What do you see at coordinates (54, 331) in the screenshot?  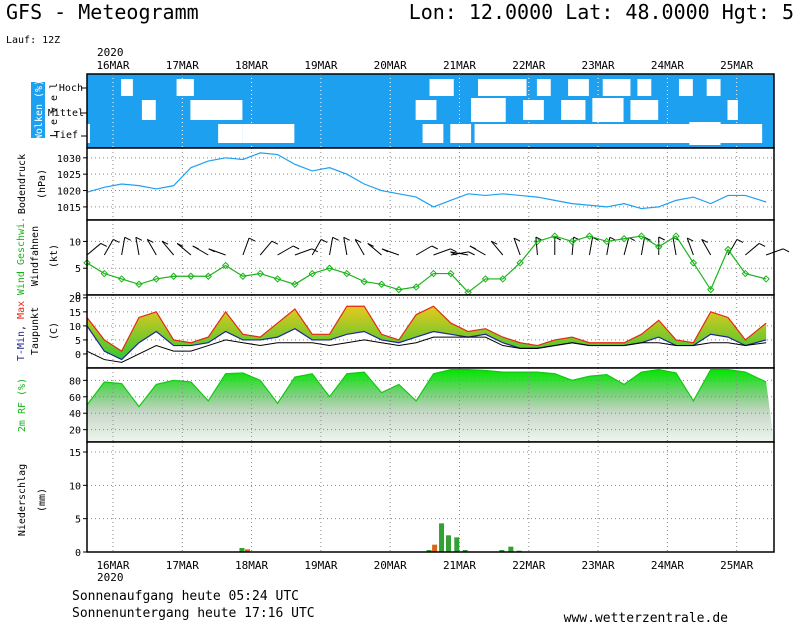 I see `temp-unit: (C)` at bounding box center [54, 331].